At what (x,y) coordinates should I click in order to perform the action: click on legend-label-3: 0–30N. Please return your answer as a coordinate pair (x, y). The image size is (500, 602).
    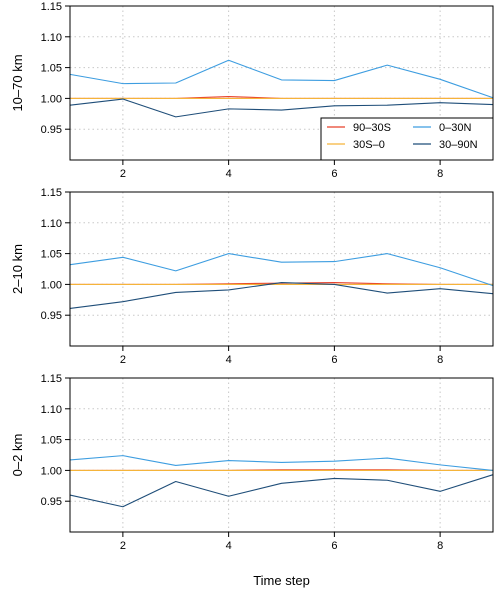
    Looking at the image, I should click on (455, 128).